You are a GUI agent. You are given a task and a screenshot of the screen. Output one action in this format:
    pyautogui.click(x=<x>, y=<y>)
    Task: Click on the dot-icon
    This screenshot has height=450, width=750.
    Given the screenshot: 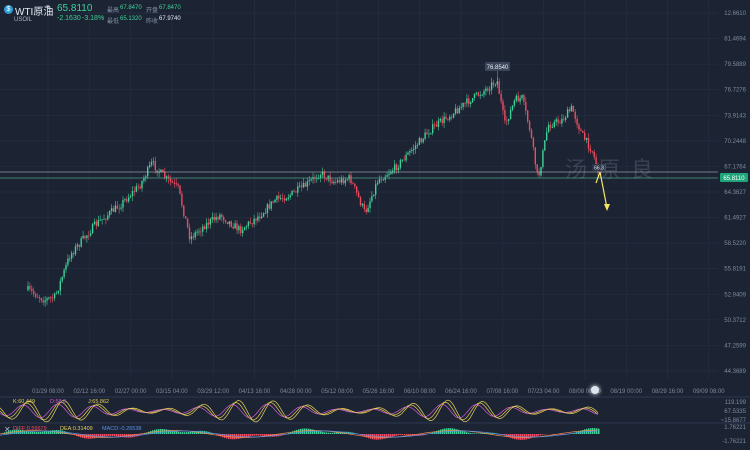 What is the action you would take?
    pyautogui.click(x=595, y=390)
    